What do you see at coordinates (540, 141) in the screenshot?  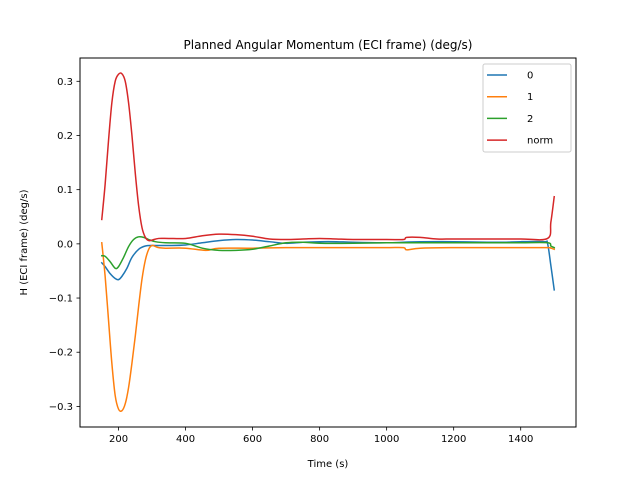 I see `legend-label-norm: norm` at bounding box center [540, 141].